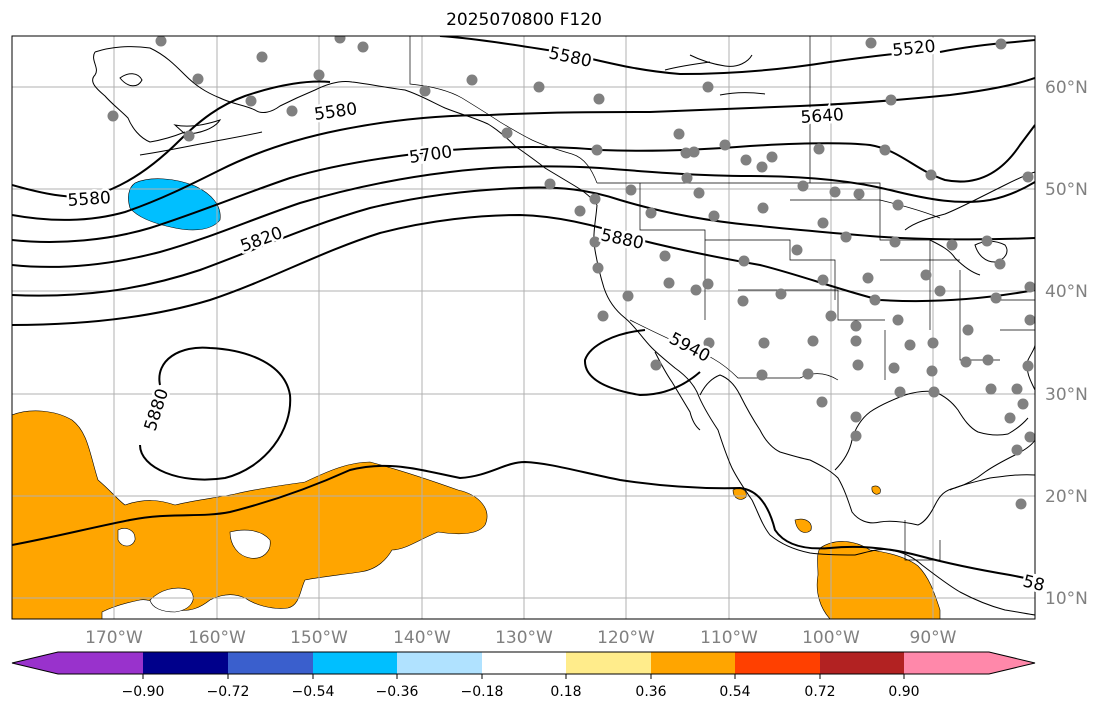 Image resolution: width=1105 pixels, height=712 pixels. I want to click on colorbar-tick-label: 0.18, so click(565, 692).